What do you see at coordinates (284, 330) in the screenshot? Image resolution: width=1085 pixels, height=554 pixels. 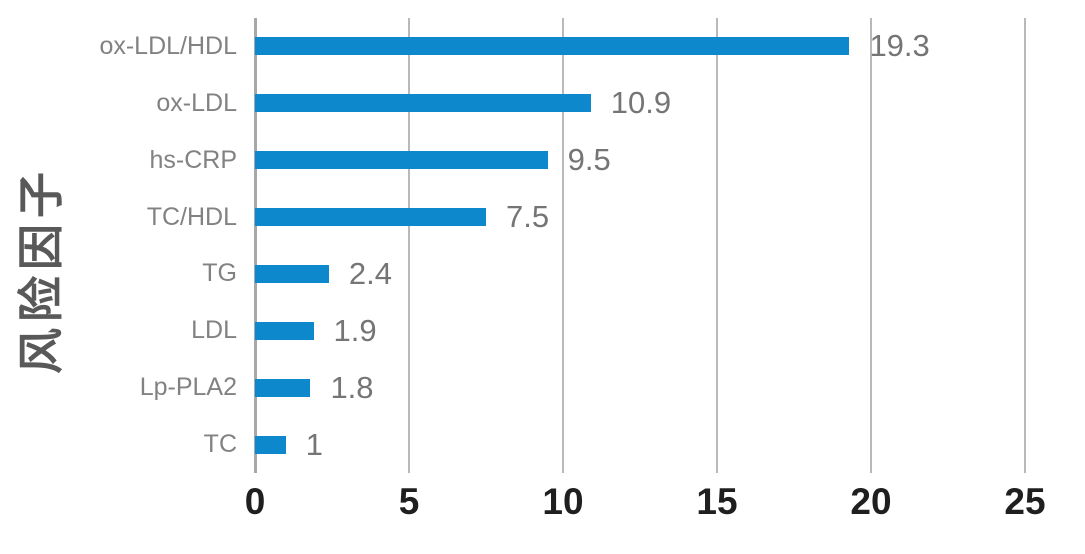 I see `bar-ldl` at bounding box center [284, 330].